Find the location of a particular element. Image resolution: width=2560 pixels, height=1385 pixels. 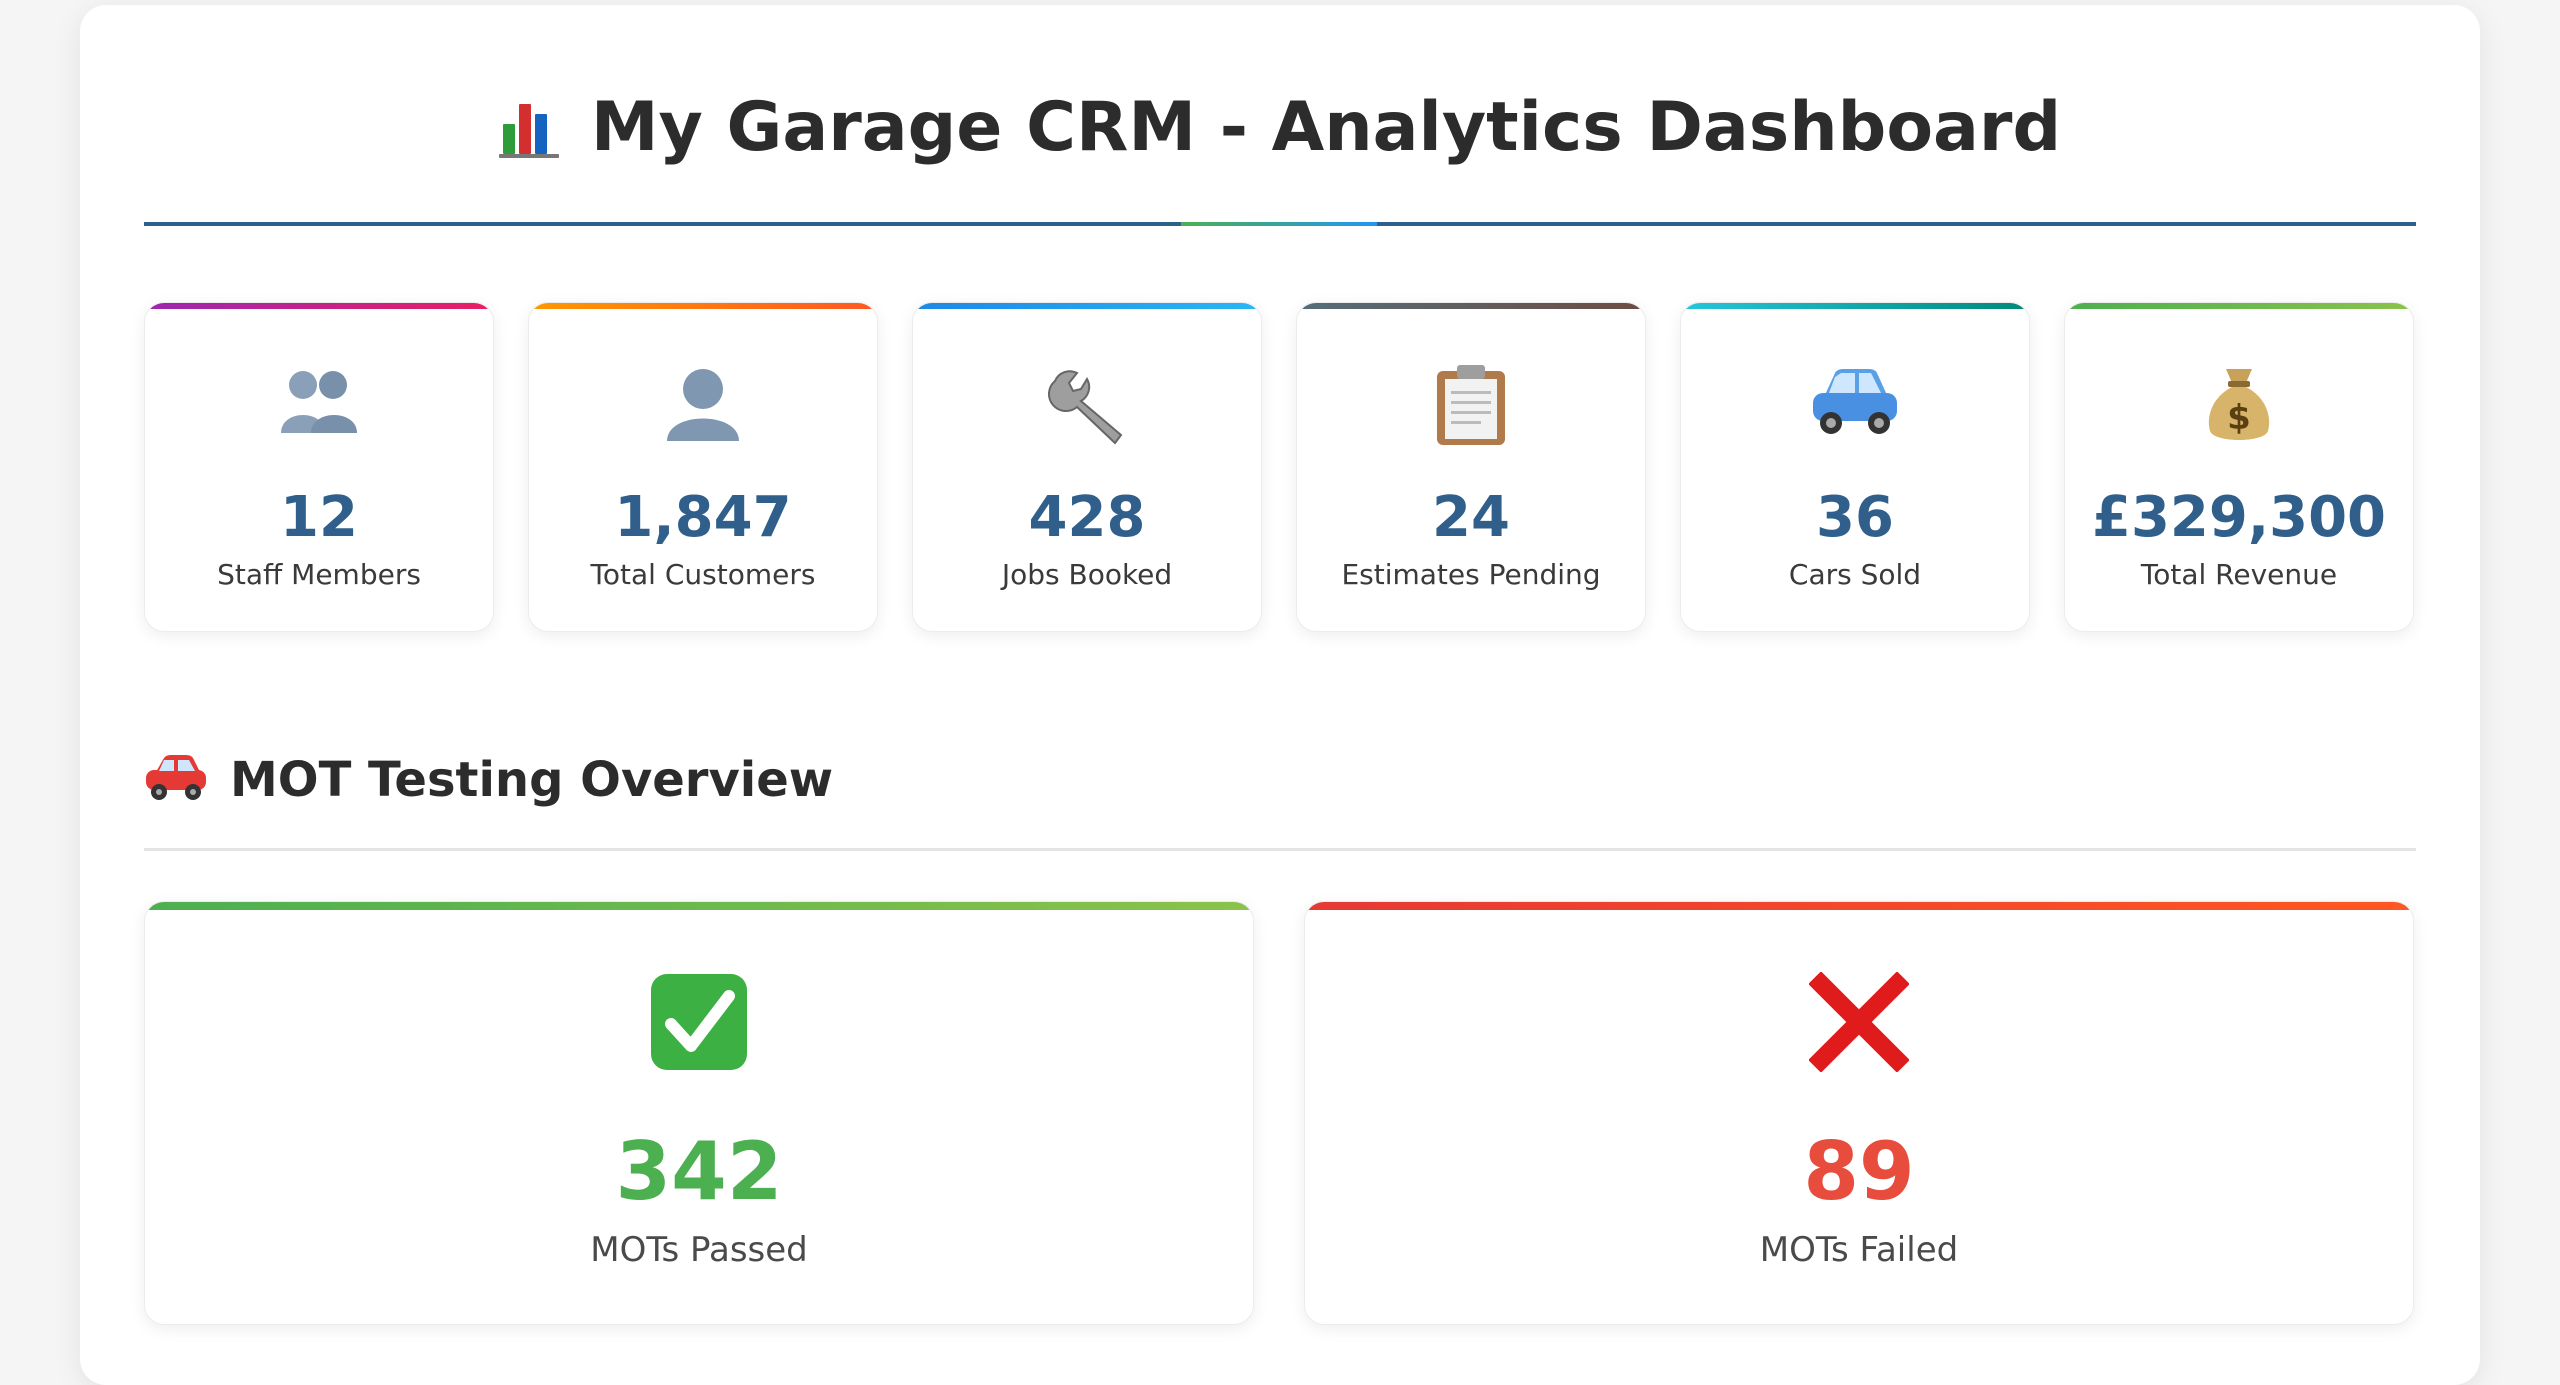

mot-passed-value: 342 is located at coordinates (699, 1171).